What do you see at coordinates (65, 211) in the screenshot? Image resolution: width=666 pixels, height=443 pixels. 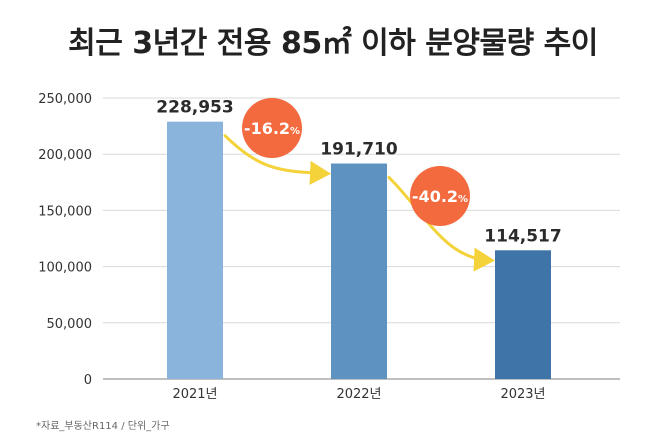 I see `y-tick-label: 150,000` at bounding box center [65, 211].